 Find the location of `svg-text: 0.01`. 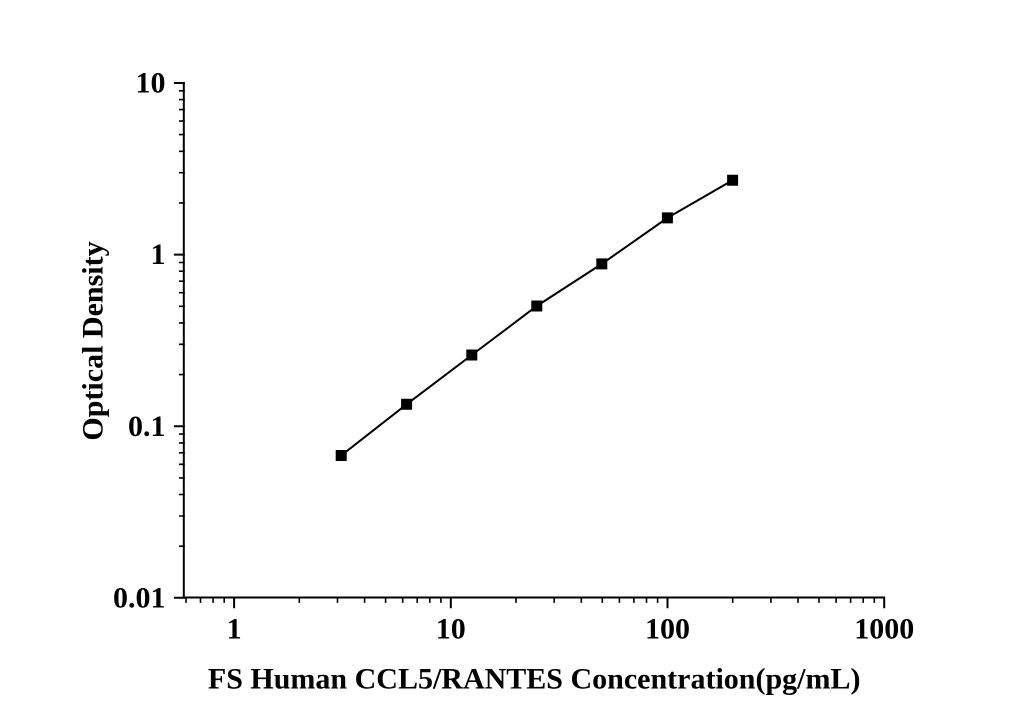

svg-text: 0.01 is located at coordinates (139, 597).